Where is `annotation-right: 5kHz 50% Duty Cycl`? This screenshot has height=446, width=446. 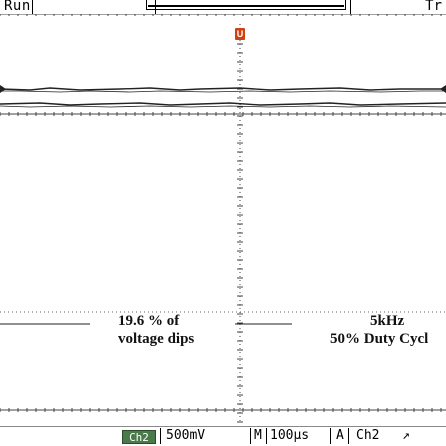
annotation-right: 5kHz 50% Duty Cycl is located at coordinates (388, 330).